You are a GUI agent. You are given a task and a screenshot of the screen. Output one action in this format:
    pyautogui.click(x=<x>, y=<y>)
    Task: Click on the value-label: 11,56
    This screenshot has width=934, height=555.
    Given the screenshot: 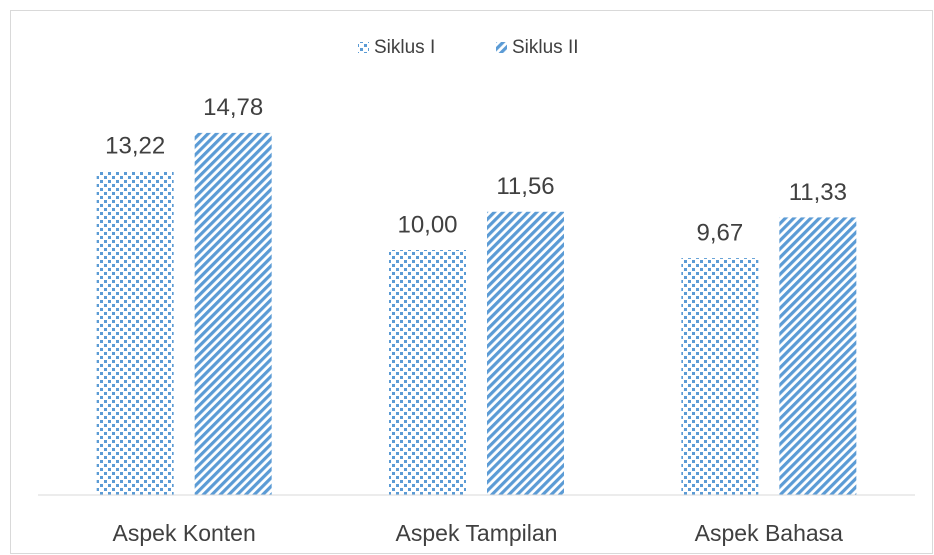 What is the action you would take?
    pyautogui.click(x=525, y=186)
    